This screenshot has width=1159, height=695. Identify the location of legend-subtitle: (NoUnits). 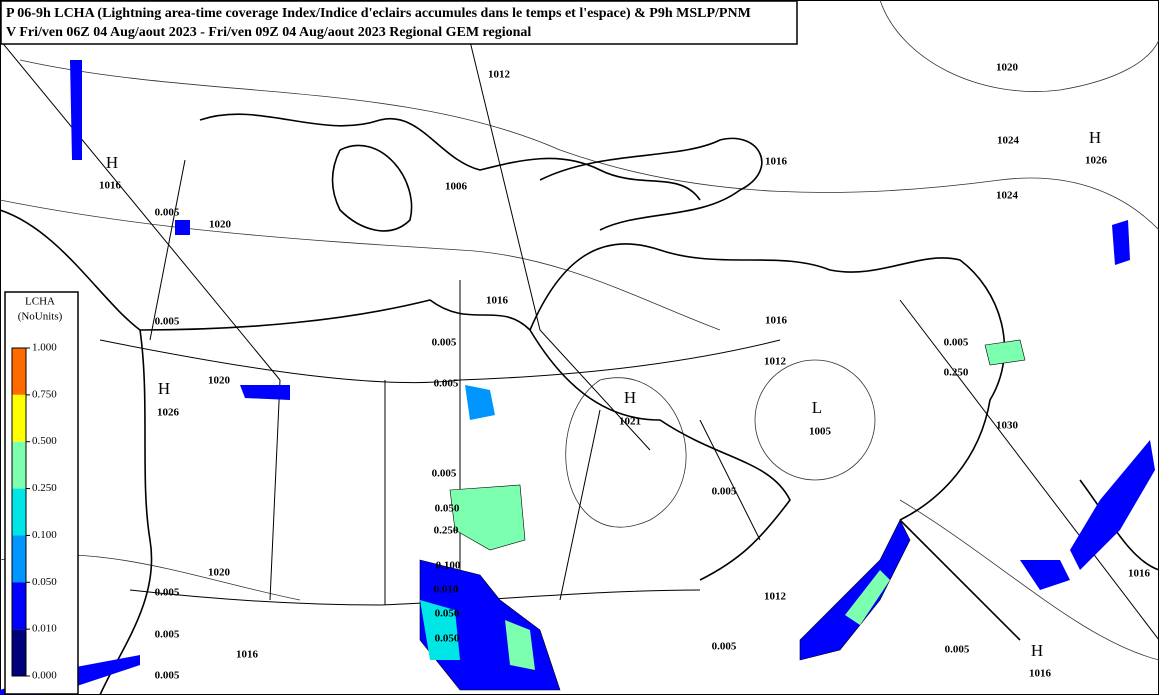
(40, 317).